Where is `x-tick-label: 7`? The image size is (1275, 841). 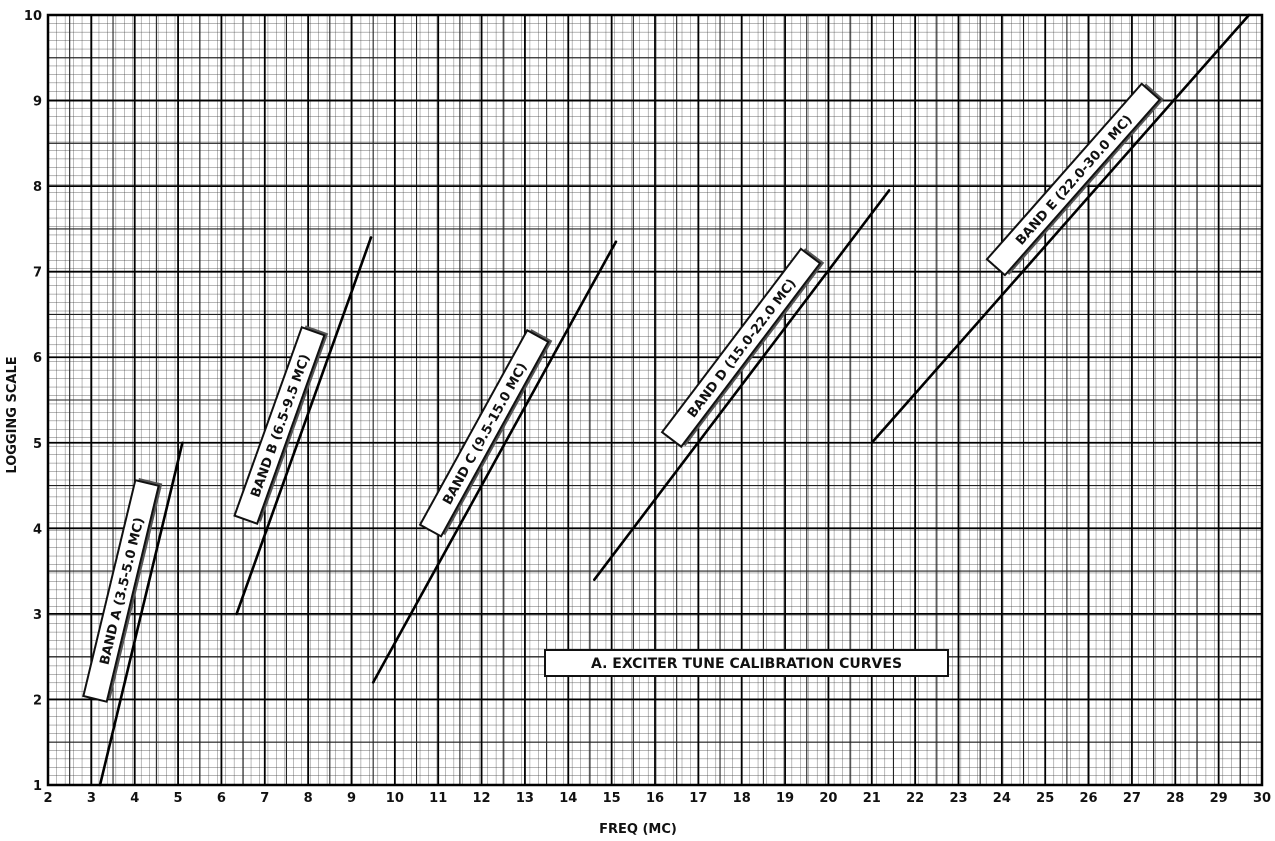 x-tick-label: 7 is located at coordinates (264, 798).